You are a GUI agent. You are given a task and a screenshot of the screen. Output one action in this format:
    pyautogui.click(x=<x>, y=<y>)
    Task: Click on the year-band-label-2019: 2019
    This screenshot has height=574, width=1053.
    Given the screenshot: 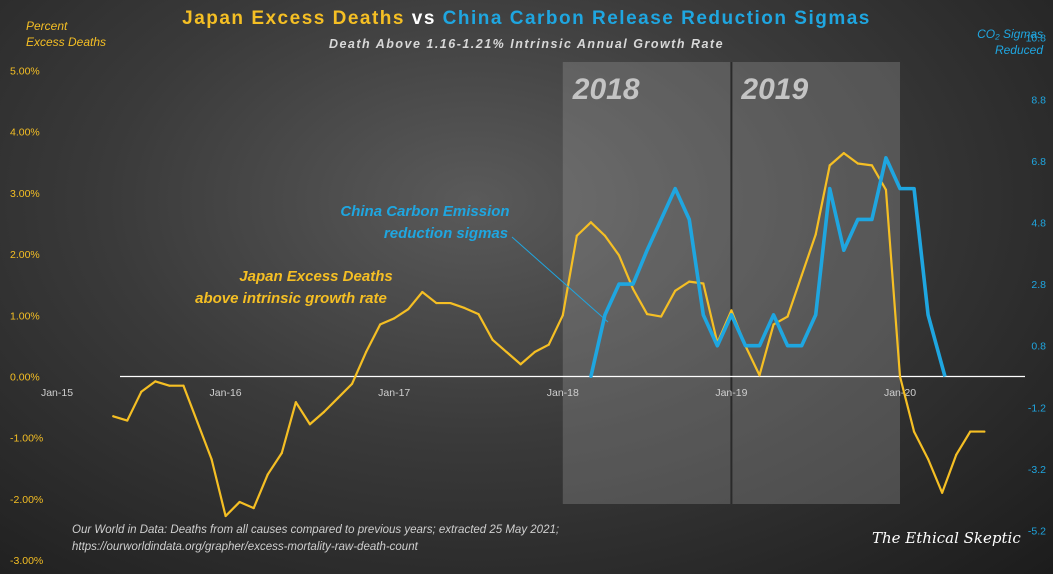 What is the action you would take?
    pyautogui.click(x=774, y=89)
    